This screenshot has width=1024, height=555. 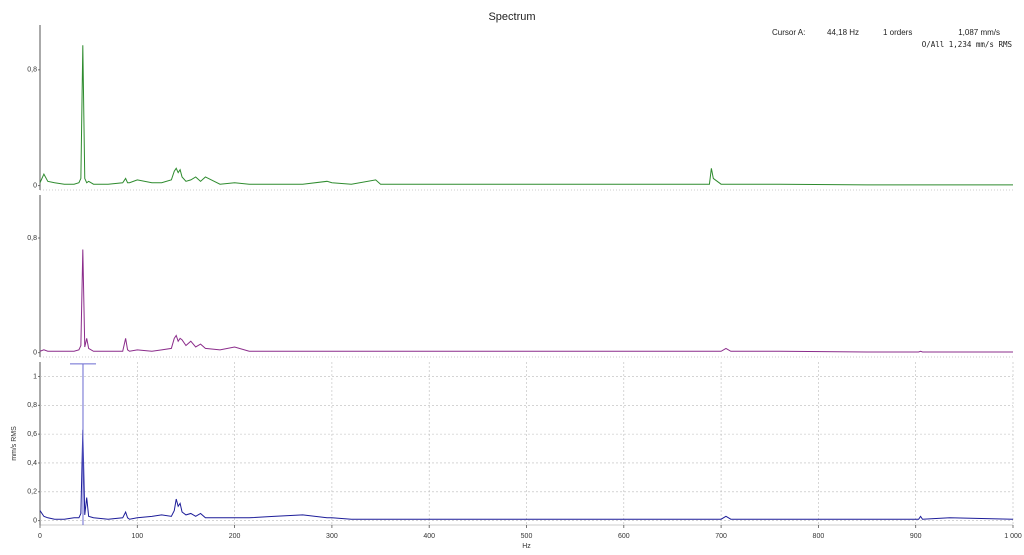 What do you see at coordinates (897, 32) in the screenshot?
I see `cursor-orders: 1 orders` at bounding box center [897, 32].